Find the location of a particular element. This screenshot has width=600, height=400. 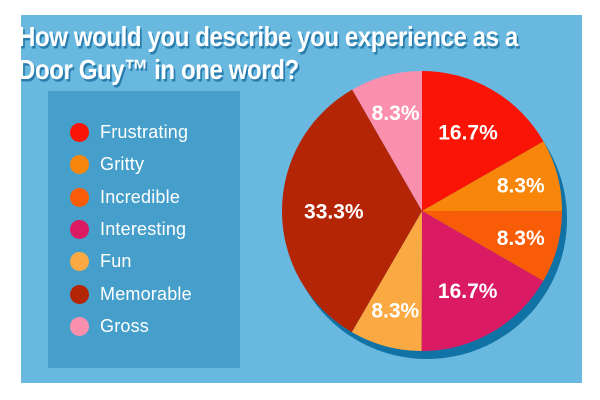

legend-item-interesting: Interesting is located at coordinates (155, 229).